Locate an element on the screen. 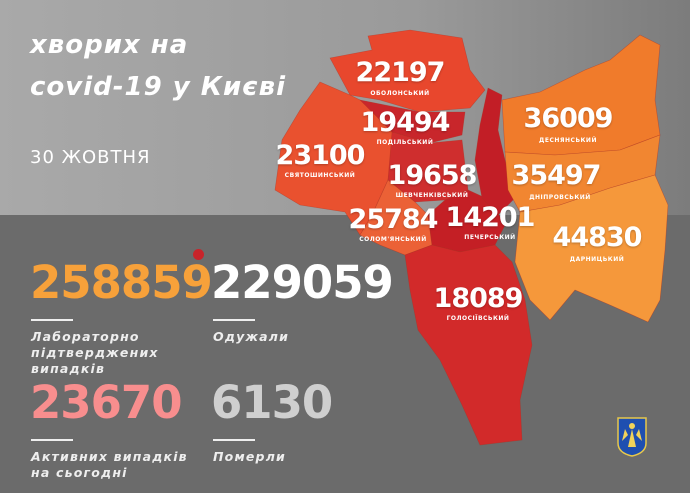 Image resolution: width=690 pixels, height=493 pixels. district-obolonskyi is located at coordinates (407, 71).